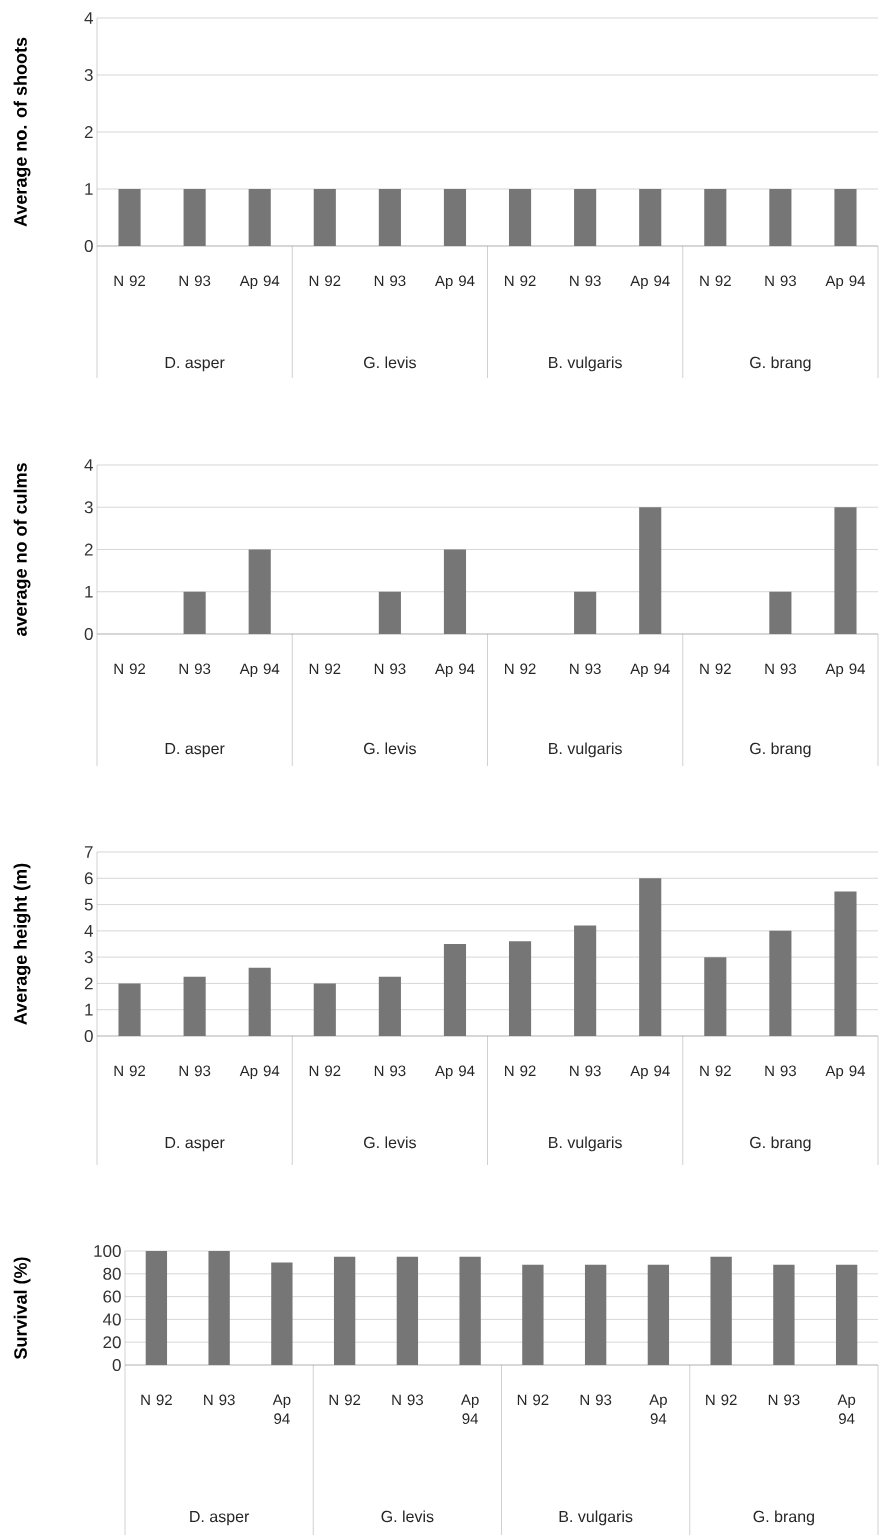 This screenshot has width=881, height=1537. Describe the element at coordinates (88, 852) in the screenshot. I see `y-tick-label: 7` at that location.